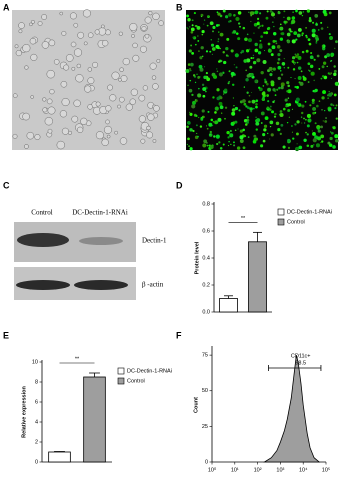 The height and width of the screenshot is (500, 342). I want to click on bar, so click(59, 457).